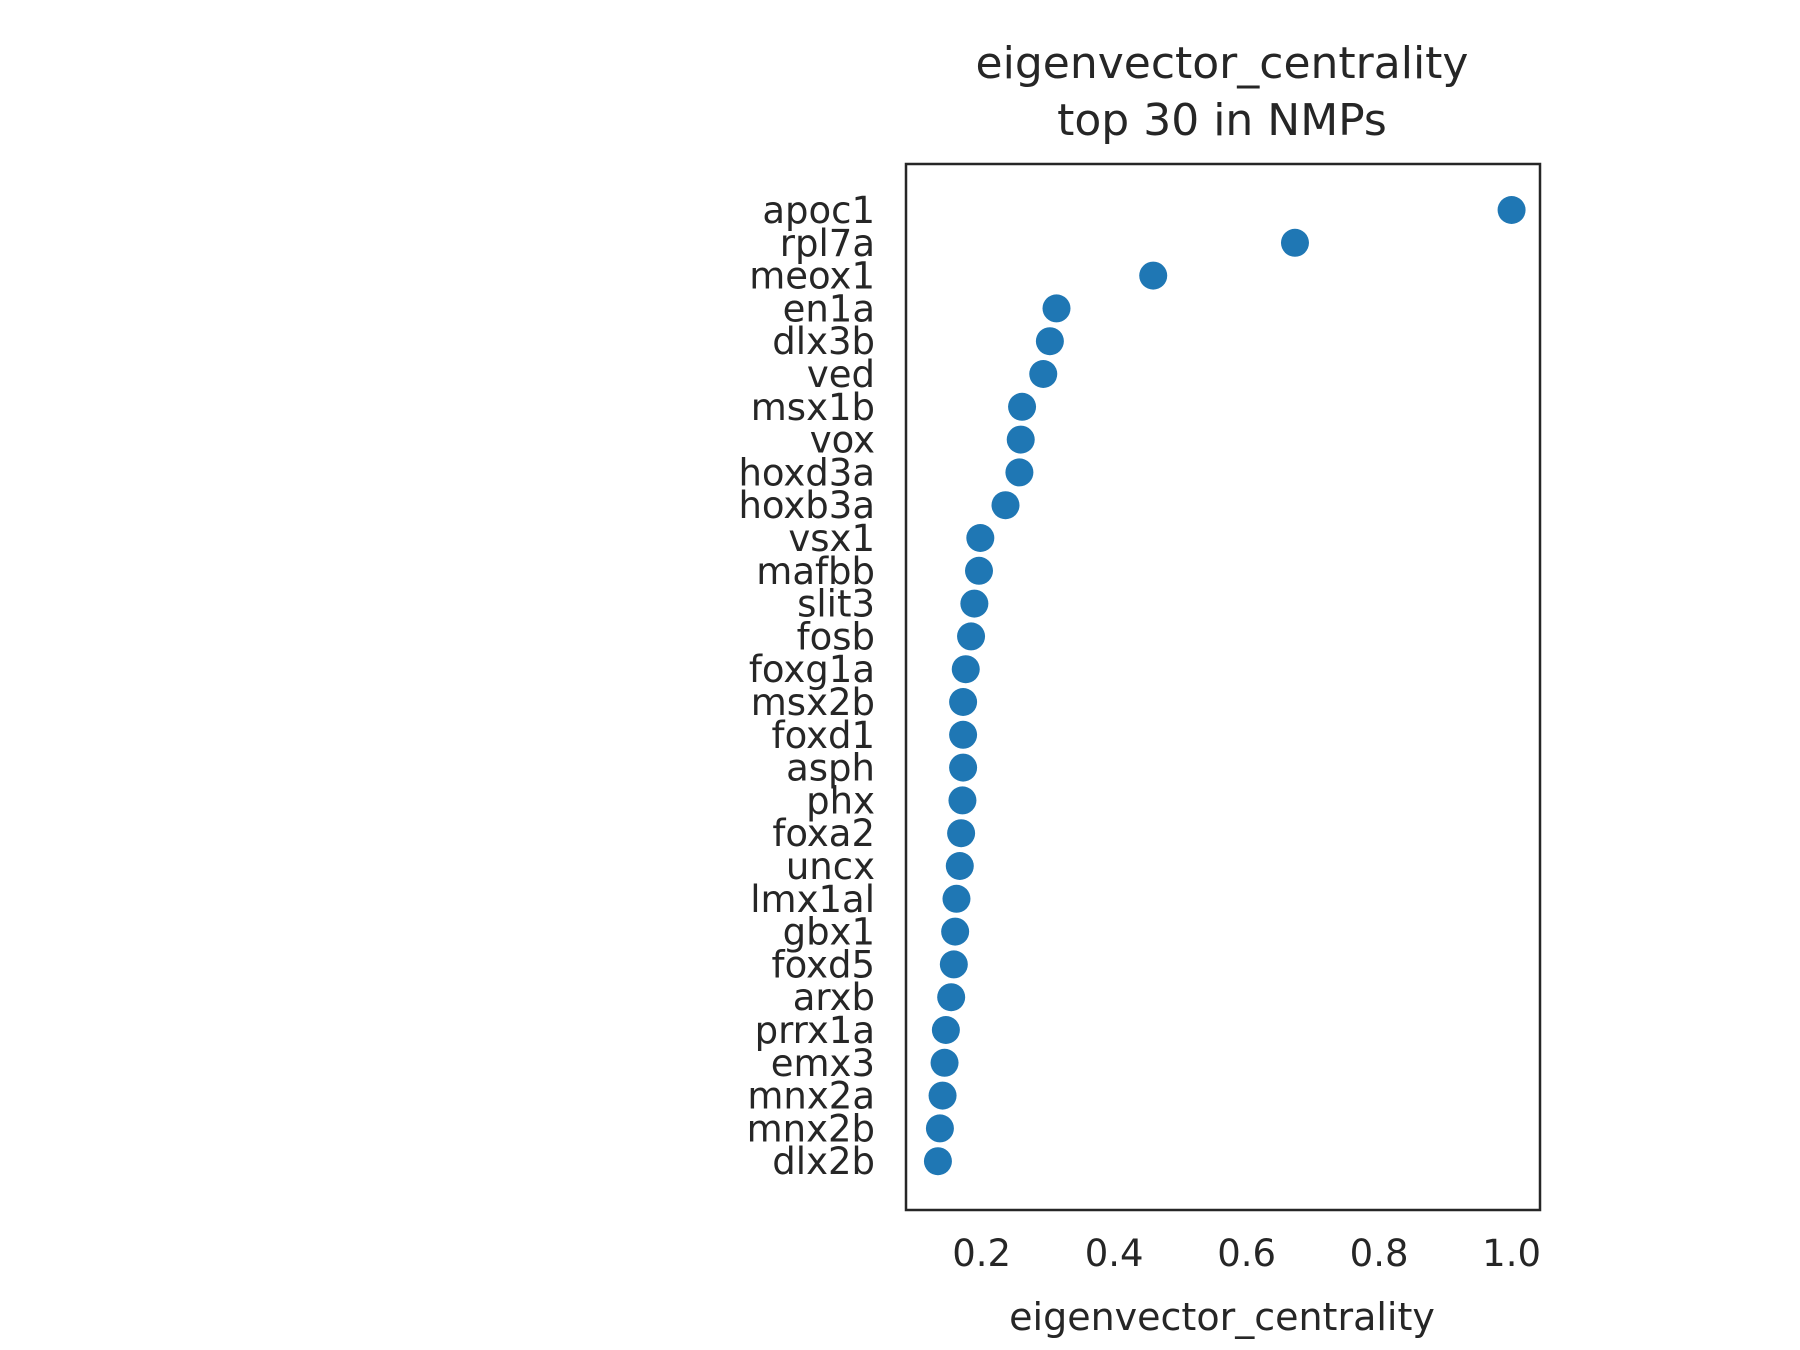 This screenshot has width=1800, height=1350. I want to click on data-point-dlx3b, so click(1049, 341).